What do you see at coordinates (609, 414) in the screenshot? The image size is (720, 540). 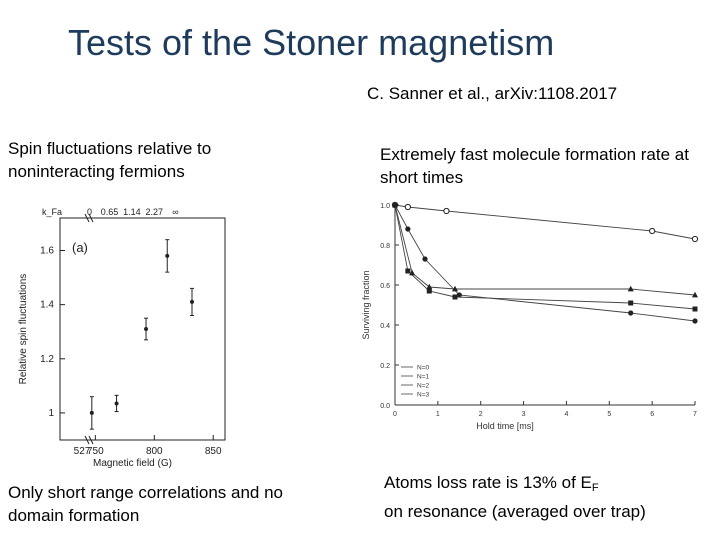 I see `right-x-tick-label: 5` at bounding box center [609, 414].